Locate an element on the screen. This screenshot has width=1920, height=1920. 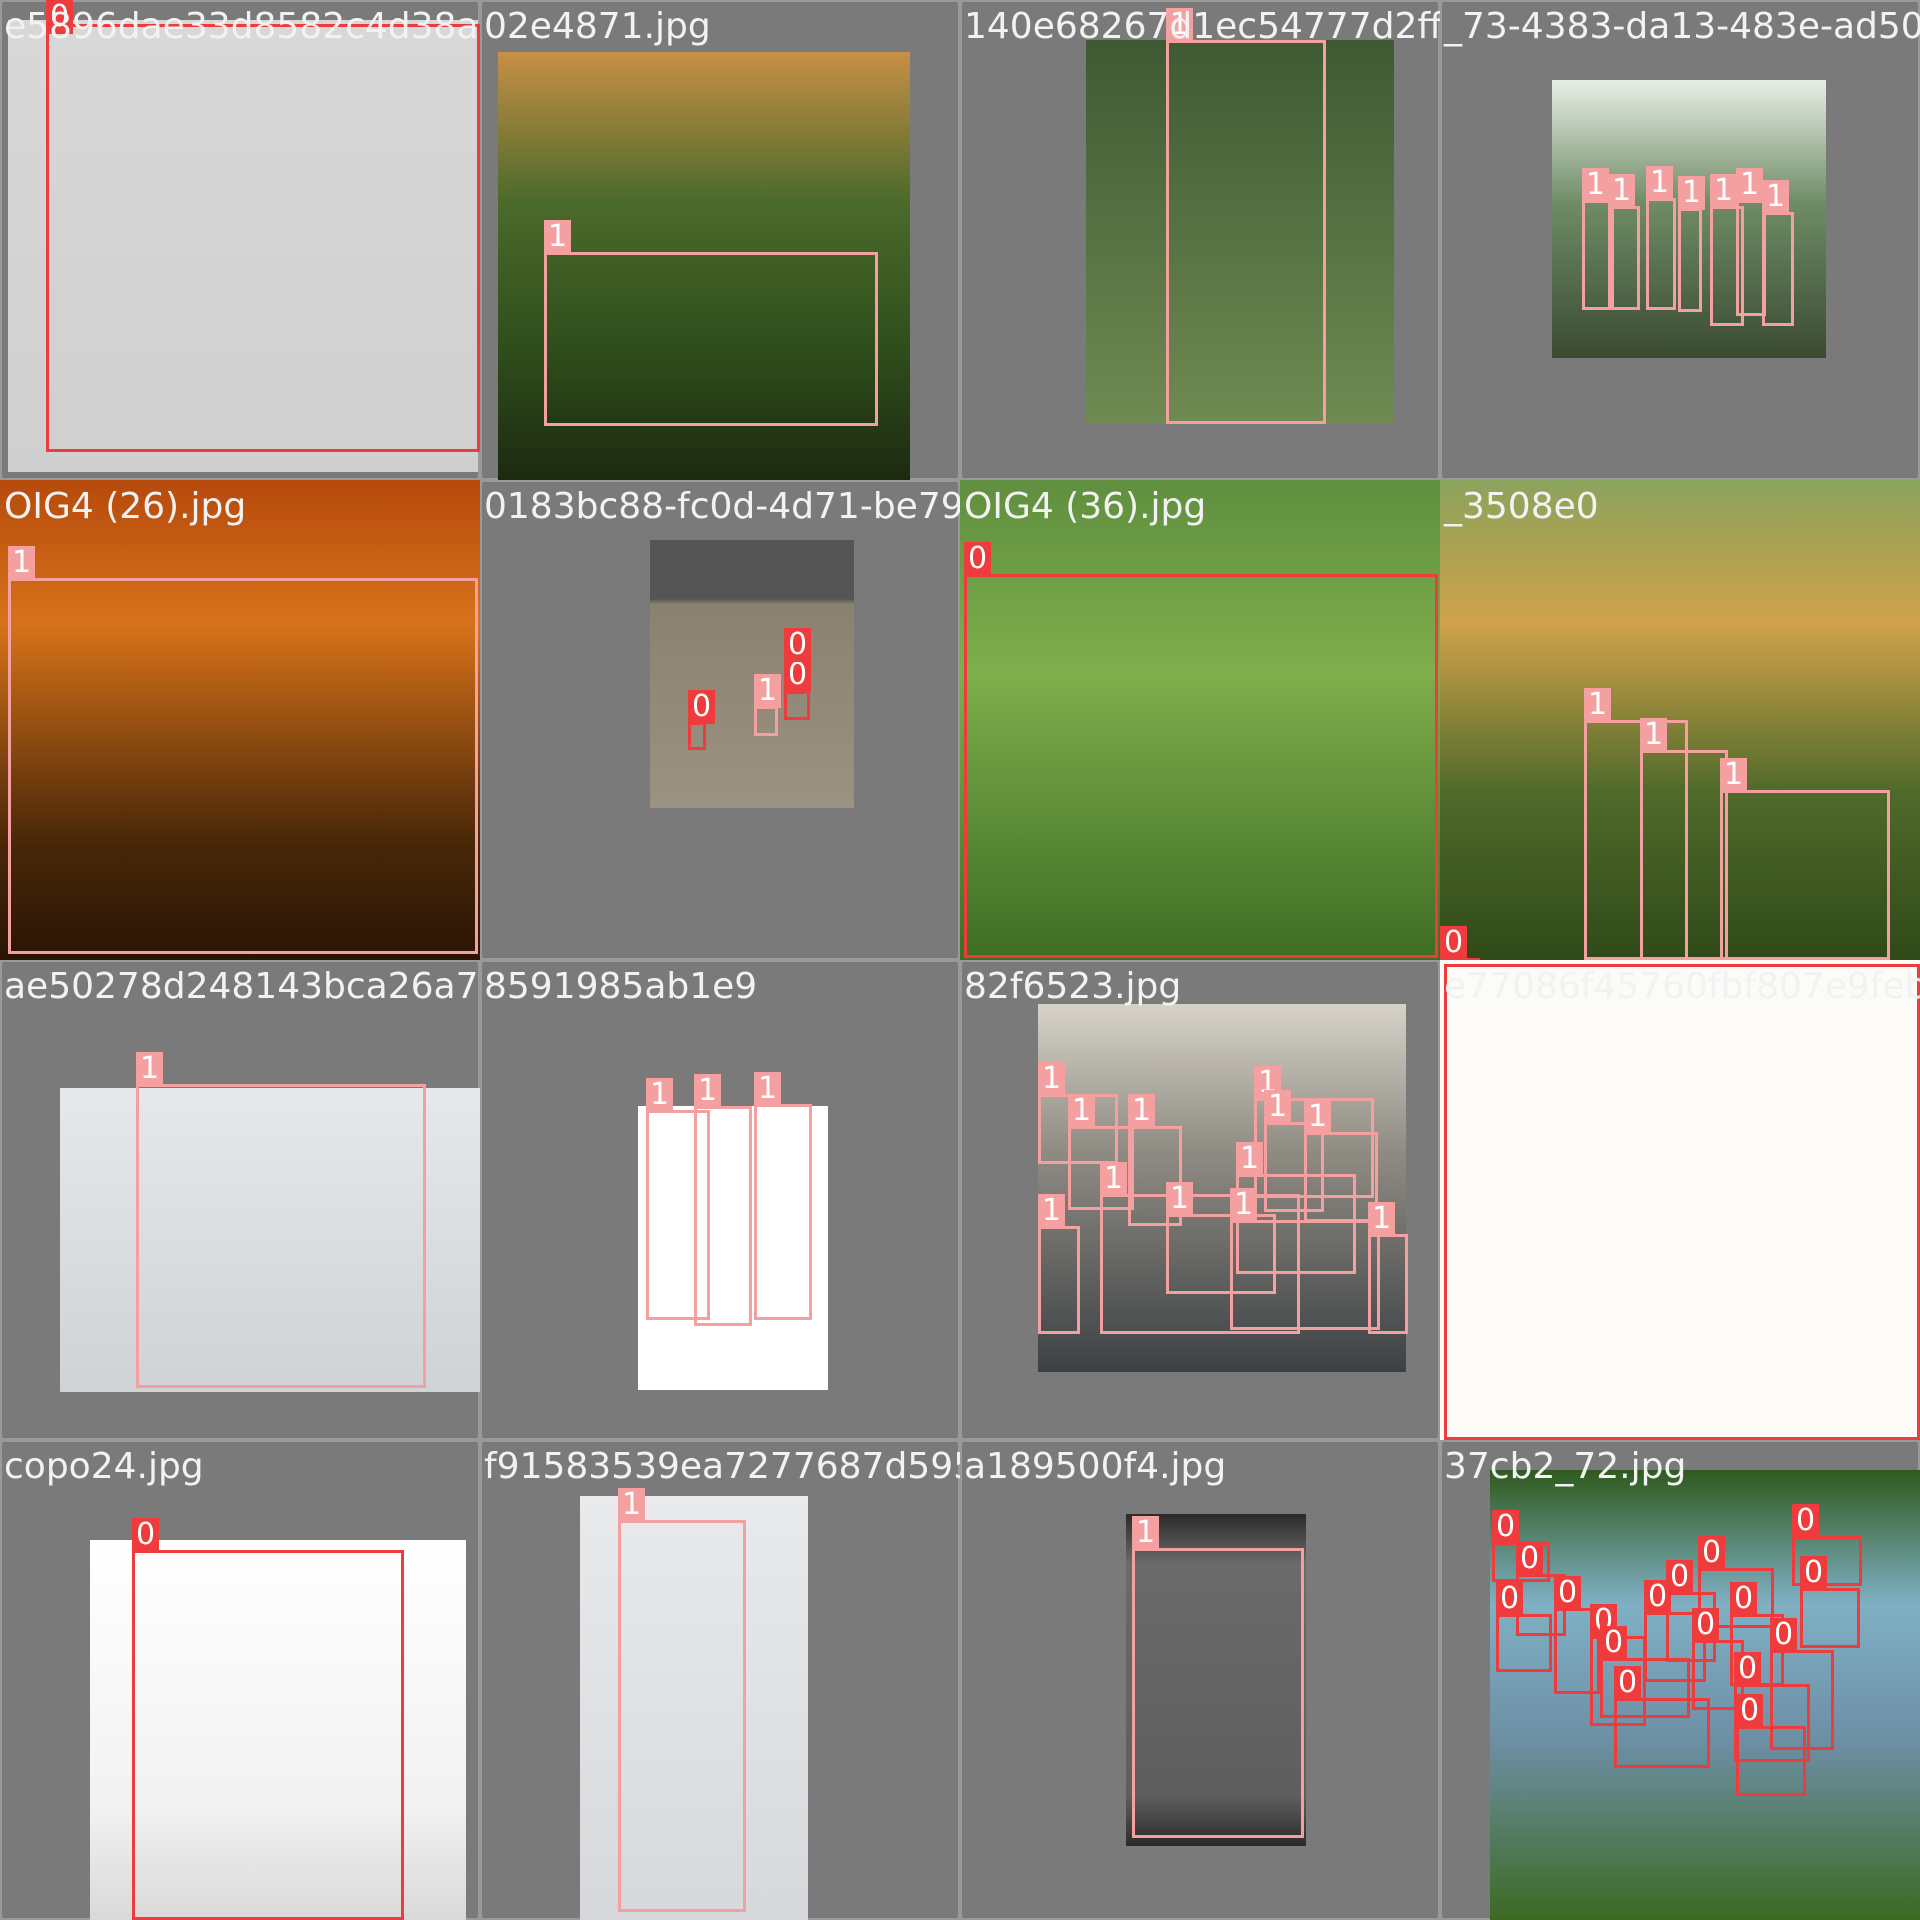
image-tile: 82f6523.jpg 1 1 1 1 1 1 1 1 1 1 1 1 is located at coordinates (1200, 1200).